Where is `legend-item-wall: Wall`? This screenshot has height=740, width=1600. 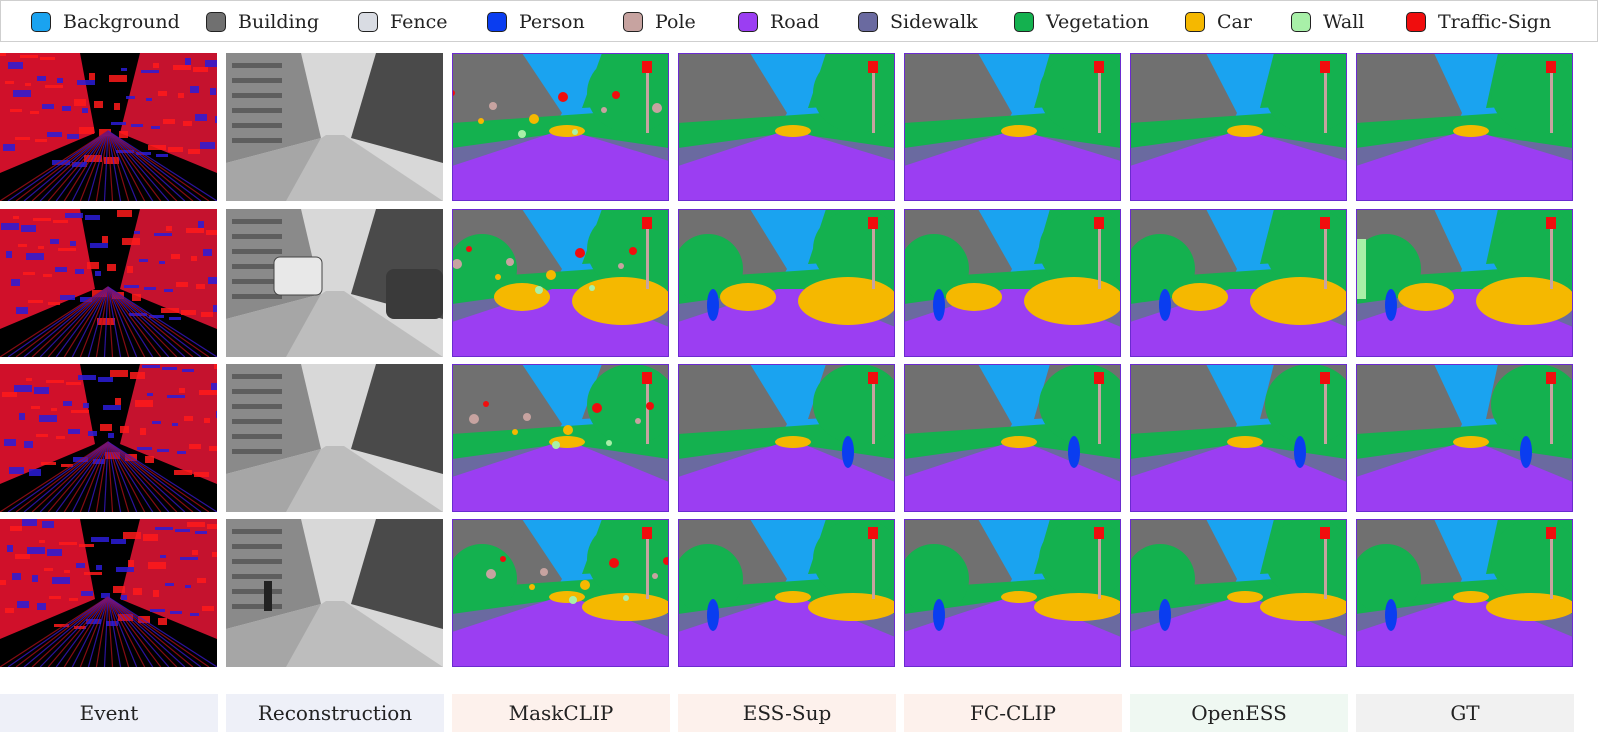 legend-item-wall: Wall is located at coordinates (1327, 22).